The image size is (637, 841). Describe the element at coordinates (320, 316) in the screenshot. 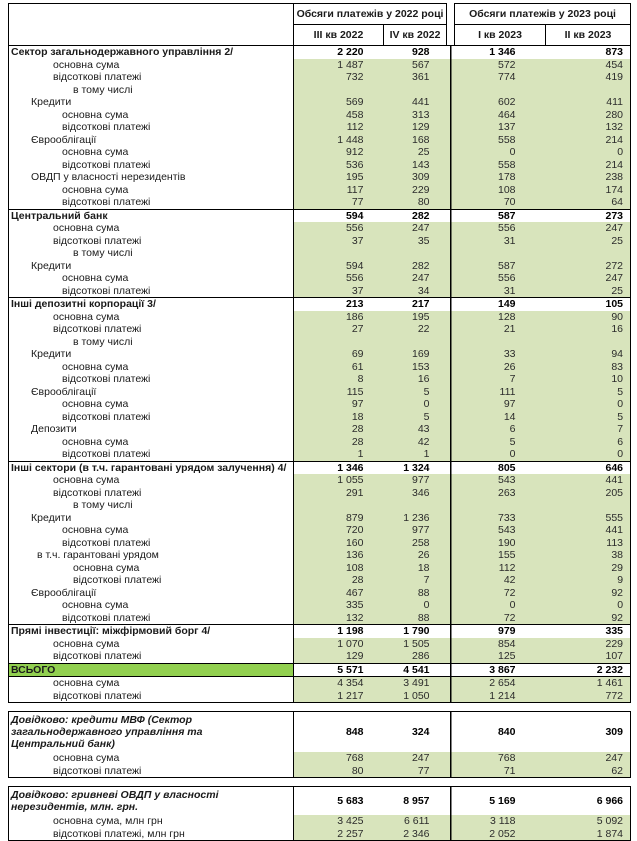

I see `table-row: основна сума 186 195 128 90` at that location.